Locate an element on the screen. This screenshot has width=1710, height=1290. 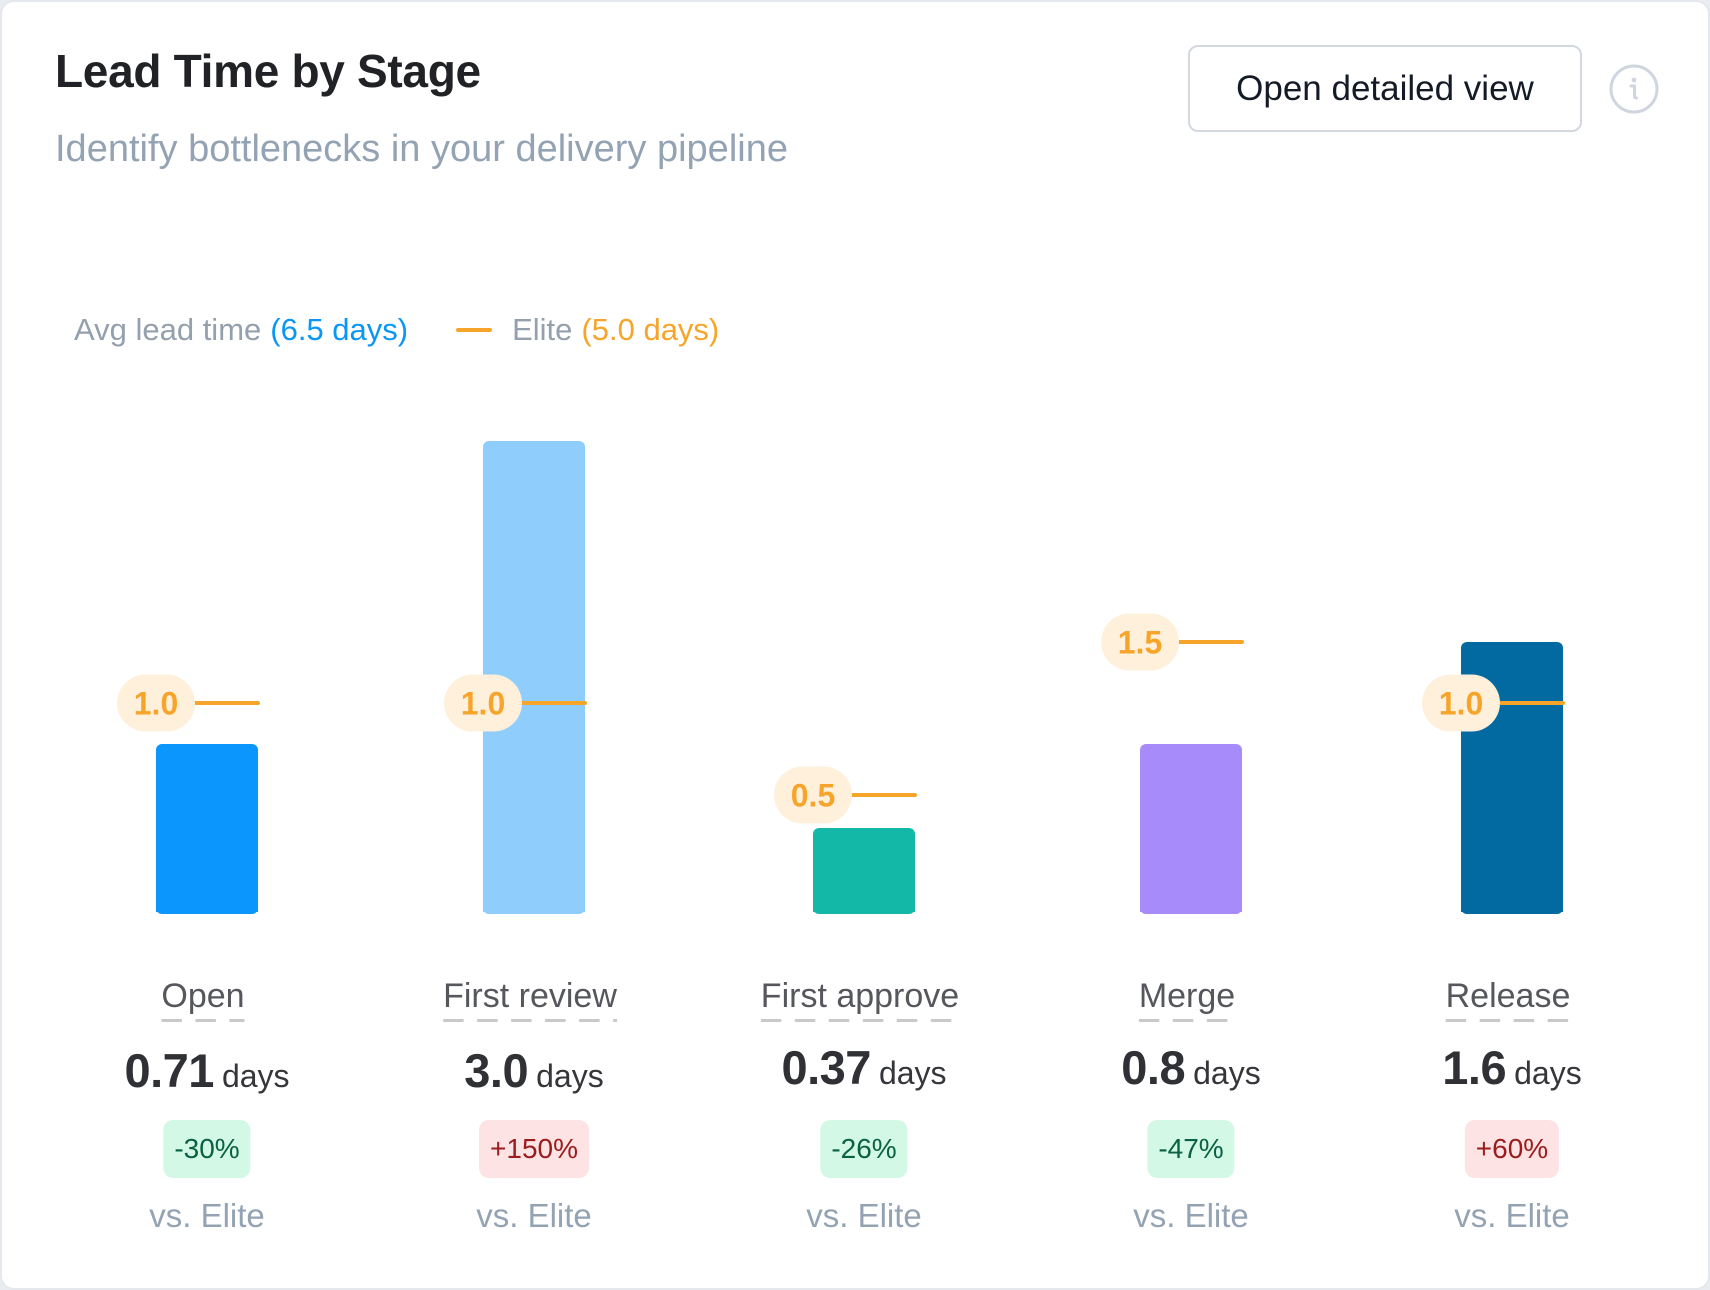
delta-badge: -47% is located at coordinates (1191, 1149).